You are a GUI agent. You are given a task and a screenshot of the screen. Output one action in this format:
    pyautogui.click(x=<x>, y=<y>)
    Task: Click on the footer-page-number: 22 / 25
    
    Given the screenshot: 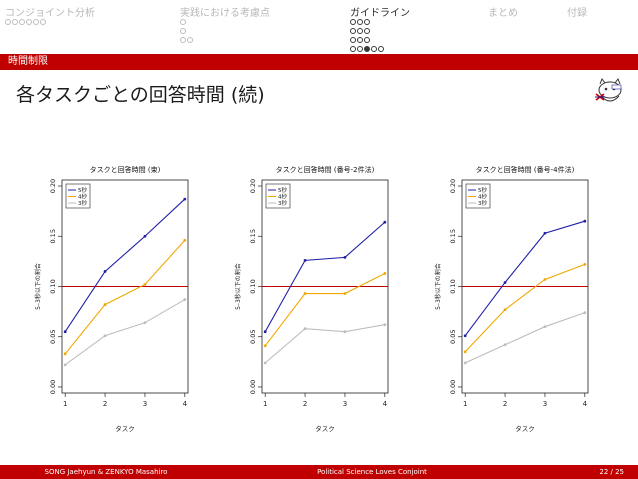 What is the action you would take?
    pyautogui.click(x=585, y=472)
    